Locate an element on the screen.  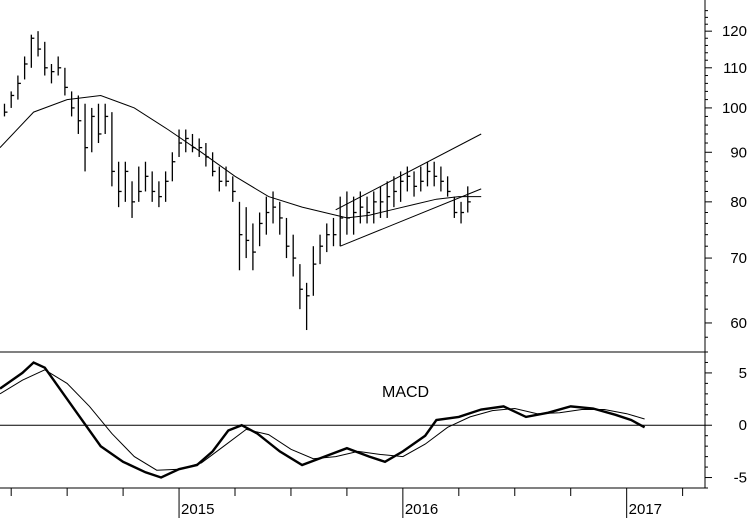
y-tick-label: 120 is located at coordinates (734, 31).